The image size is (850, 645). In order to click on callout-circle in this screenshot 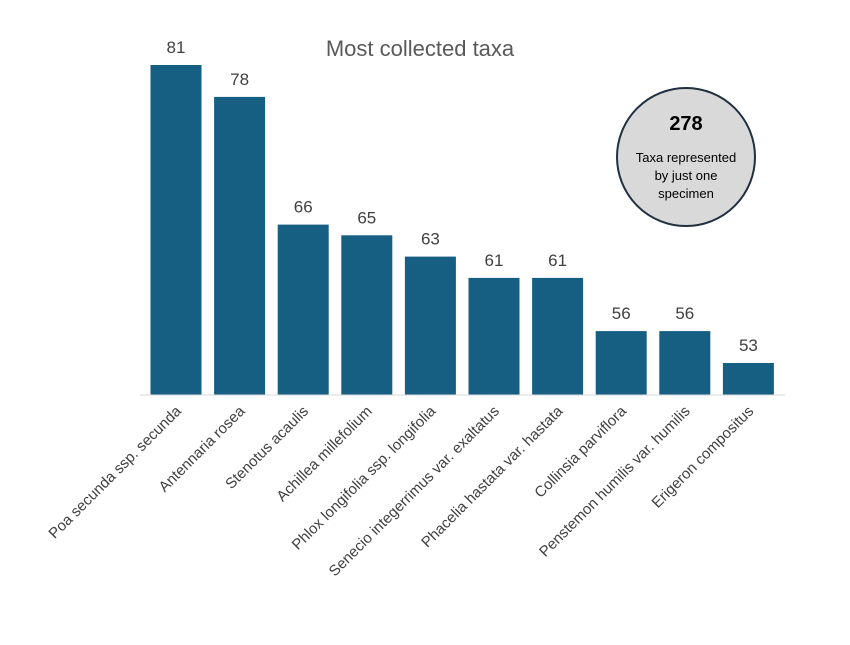, I will do `click(686, 157)`.